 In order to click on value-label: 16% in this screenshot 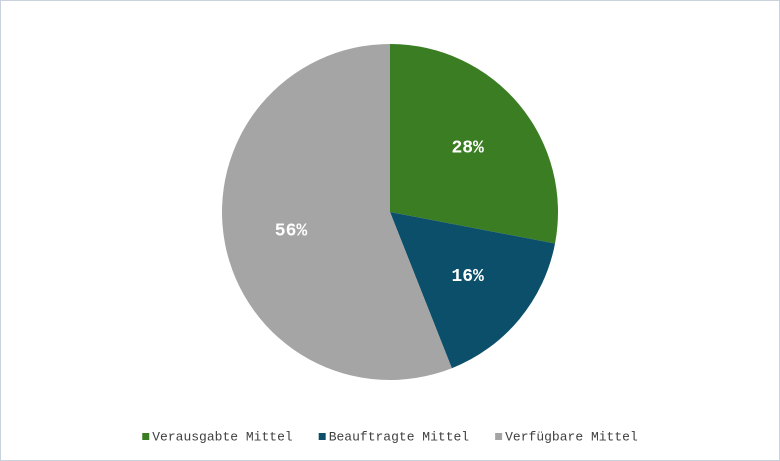, I will do `click(467, 277)`.